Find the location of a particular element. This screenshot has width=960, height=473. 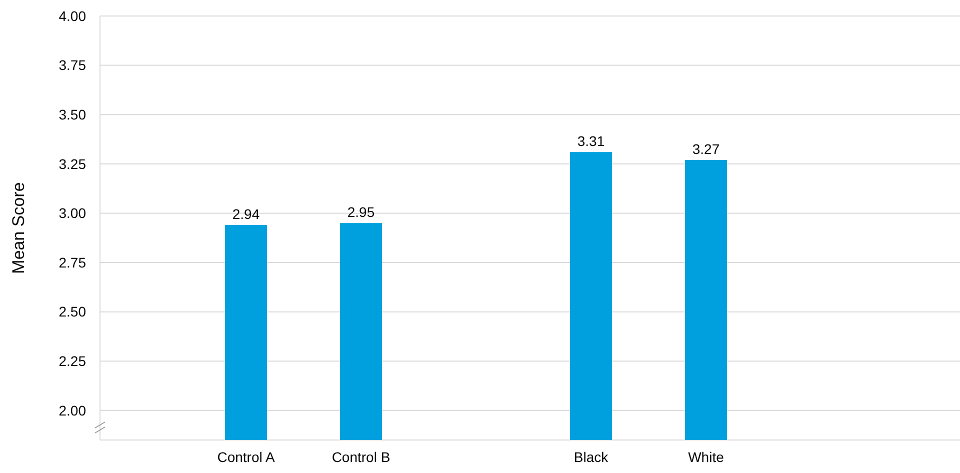

y-tick-label: 2.75 is located at coordinates (72, 262).